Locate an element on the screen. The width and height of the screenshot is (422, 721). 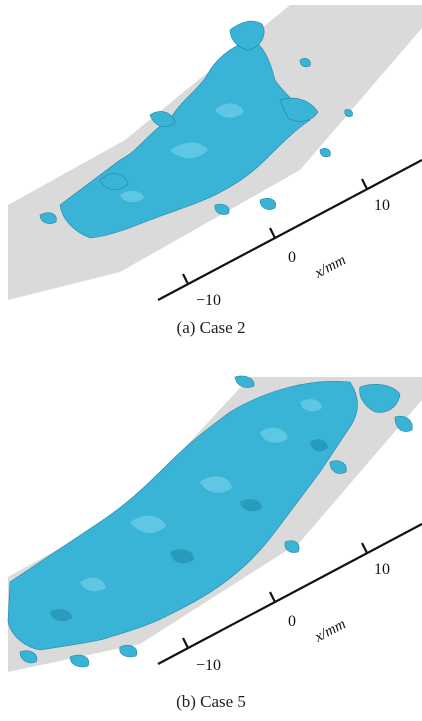
isosurface-highlights is located at coordinates (182, 153).